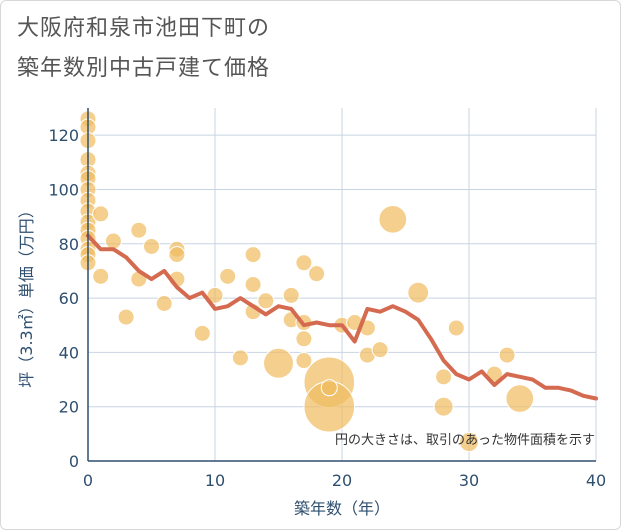 This screenshot has height=530, width=621. What do you see at coordinates (215, 480) in the screenshot?
I see `x-tick-label: 10` at bounding box center [215, 480].